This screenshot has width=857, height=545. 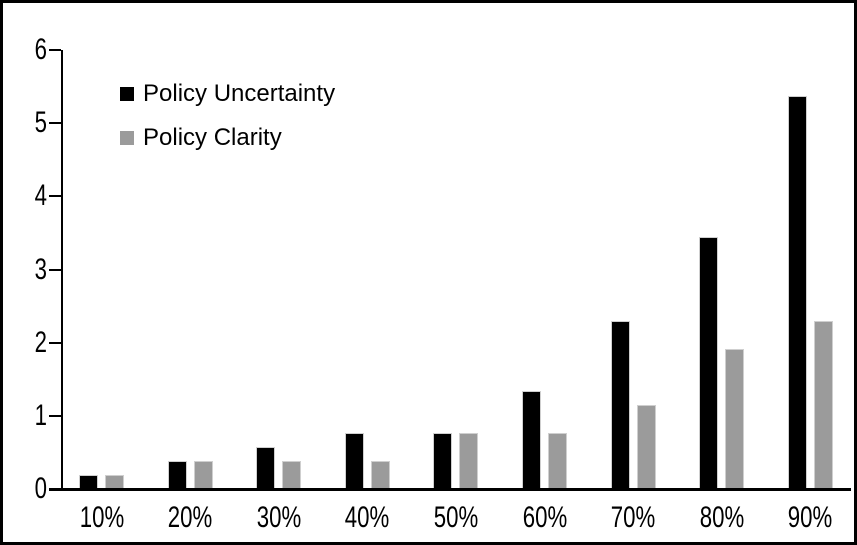 I want to click on bar-policy-clarity-60%, so click(x=557, y=460).